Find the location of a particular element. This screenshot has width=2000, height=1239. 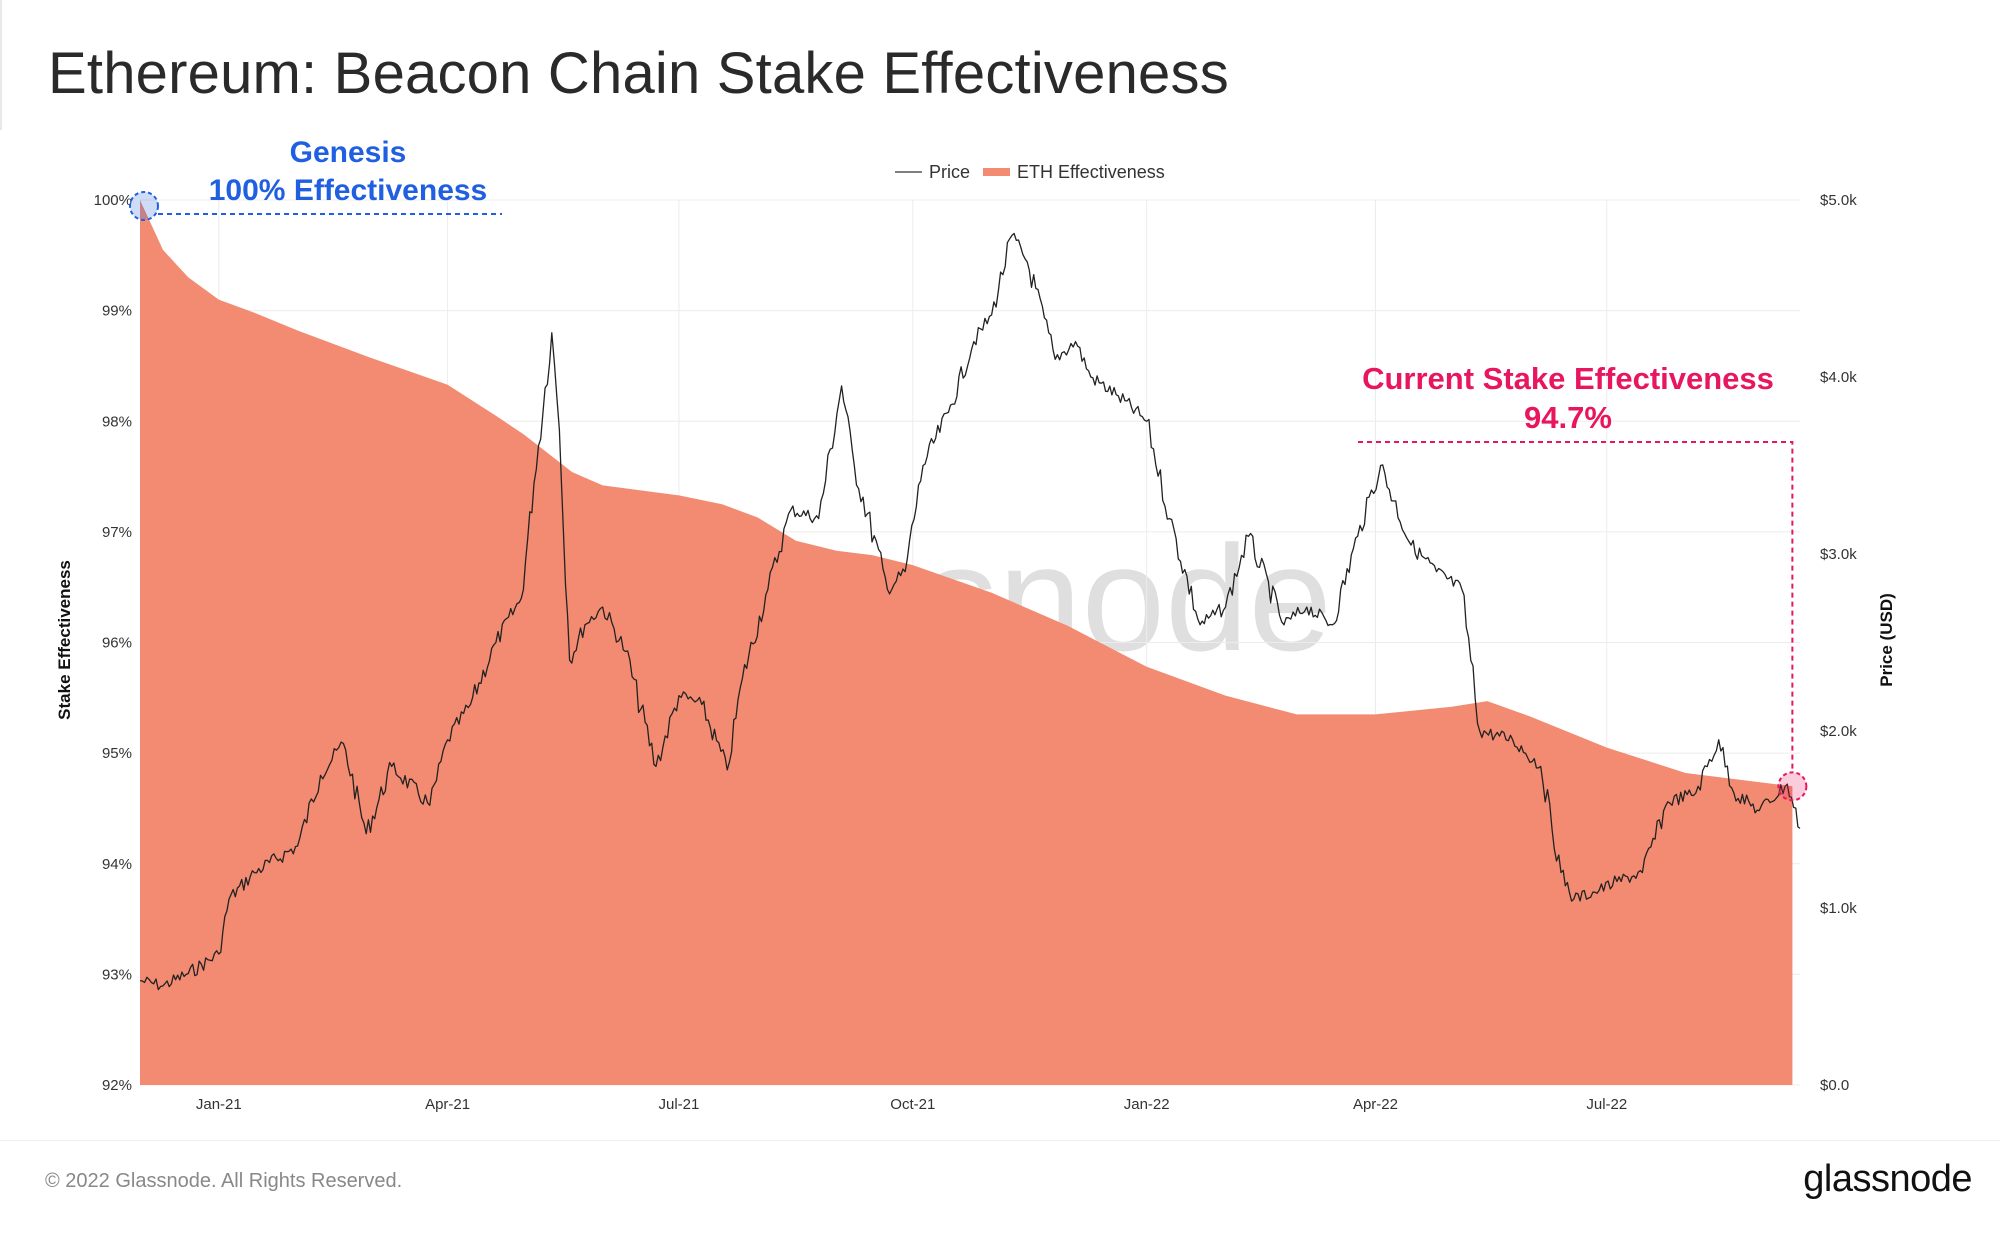

x-tick-label-6: Jul-22 is located at coordinates (1606, 1104).